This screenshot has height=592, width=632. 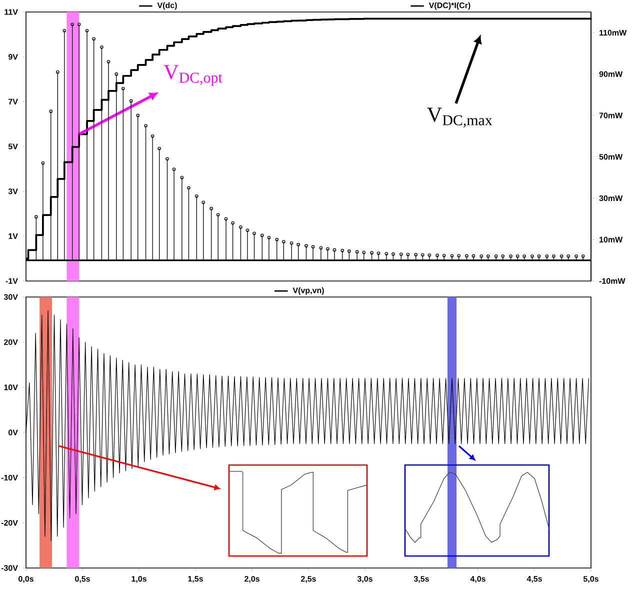 What do you see at coordinates (364, 579) in the screenshot?
I see `x-tick-label: 3,0s` at bounding box center [364, 579].